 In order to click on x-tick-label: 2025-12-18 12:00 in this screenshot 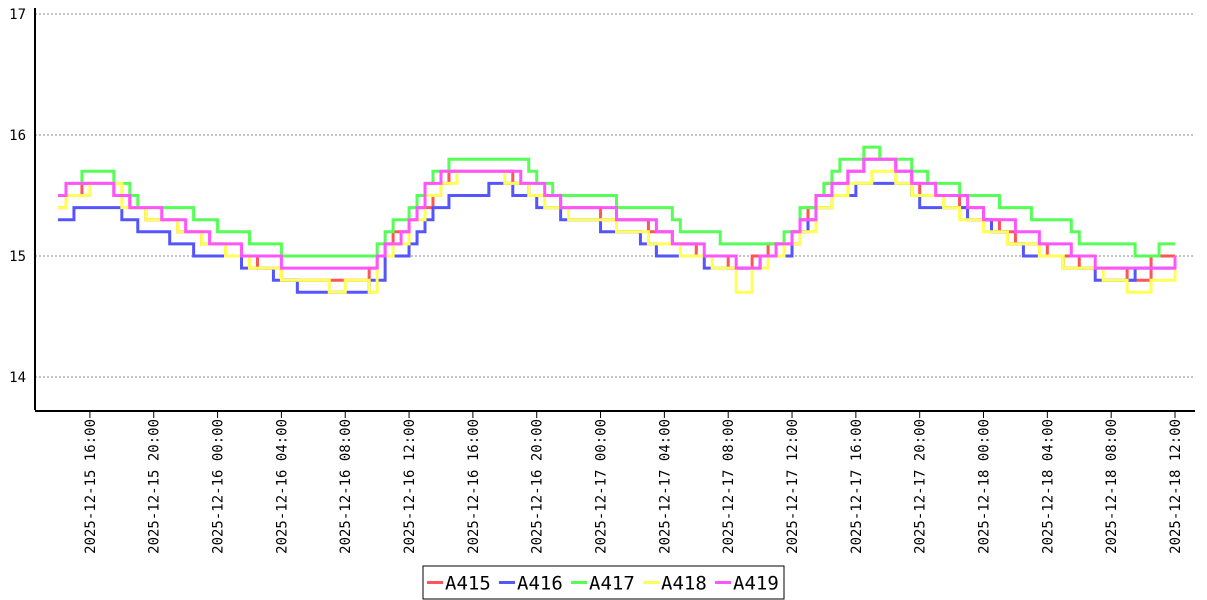, I will do `click(1176, 486)`.